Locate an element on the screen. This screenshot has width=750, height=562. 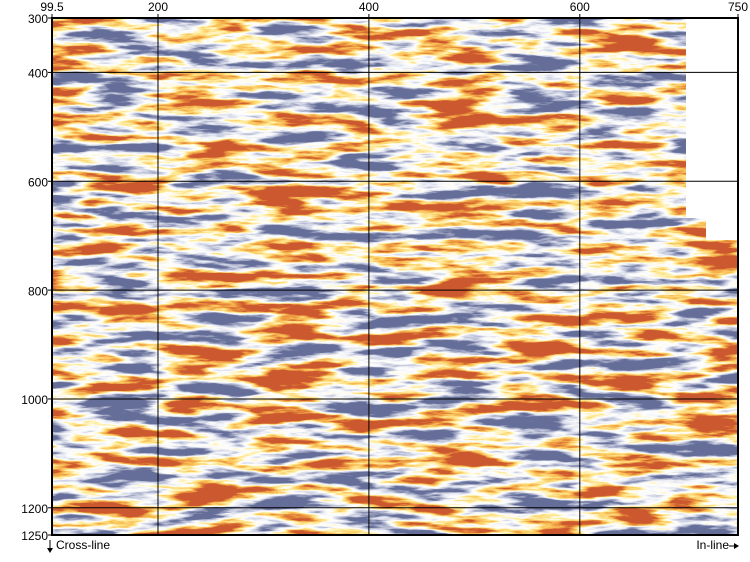
y-tick-label: 600 is located at coordinates (38, 182).